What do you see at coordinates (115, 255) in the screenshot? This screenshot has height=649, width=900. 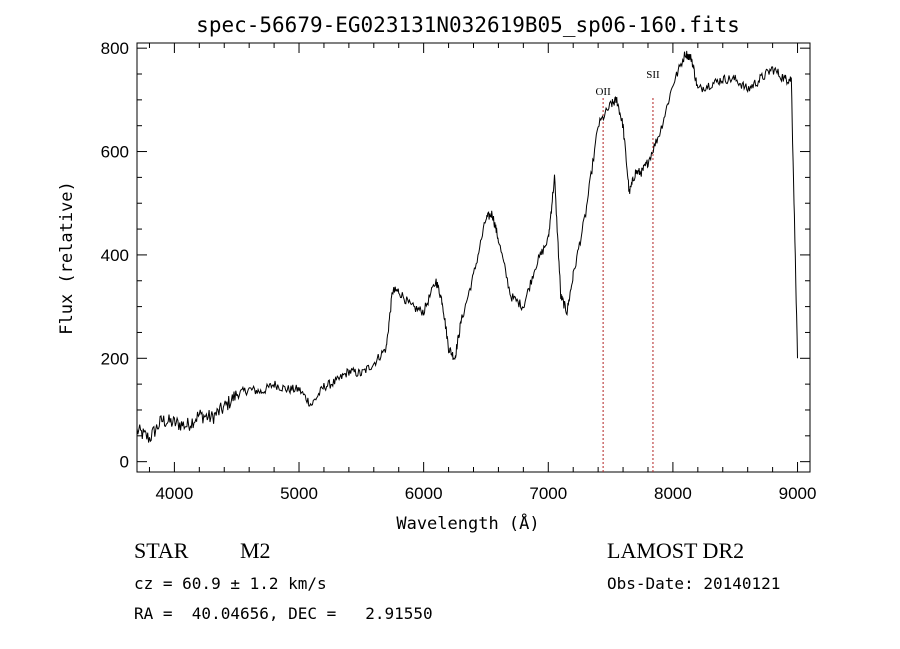 I see `y-tick-label: 400` at bounding box center [115, 255].